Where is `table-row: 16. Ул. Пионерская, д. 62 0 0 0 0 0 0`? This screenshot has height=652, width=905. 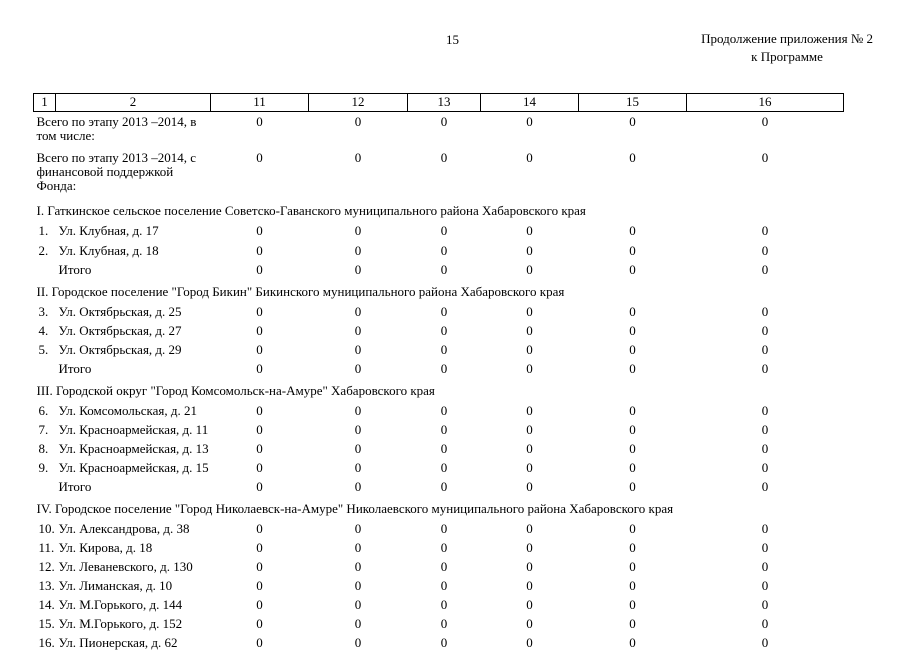 table-row: 16. Ул. Пионерская, д. 62 0 0 0 0 0 0 is located at coordinates (439, 642).